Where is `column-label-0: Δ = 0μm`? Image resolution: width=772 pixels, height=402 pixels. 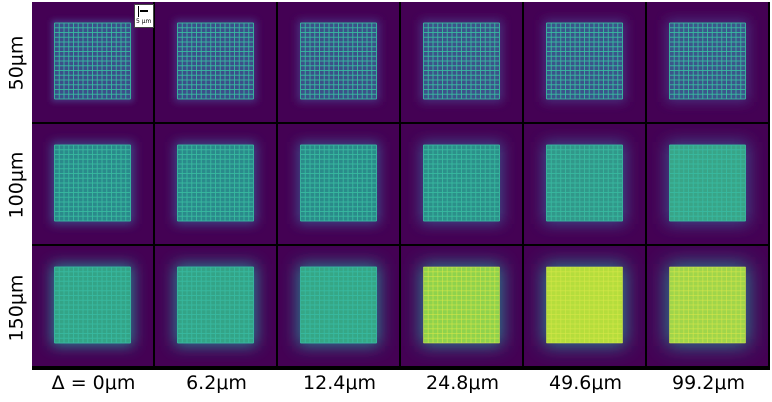
column-label-0: Δ = 0μm is located at coordinates (93, 383).